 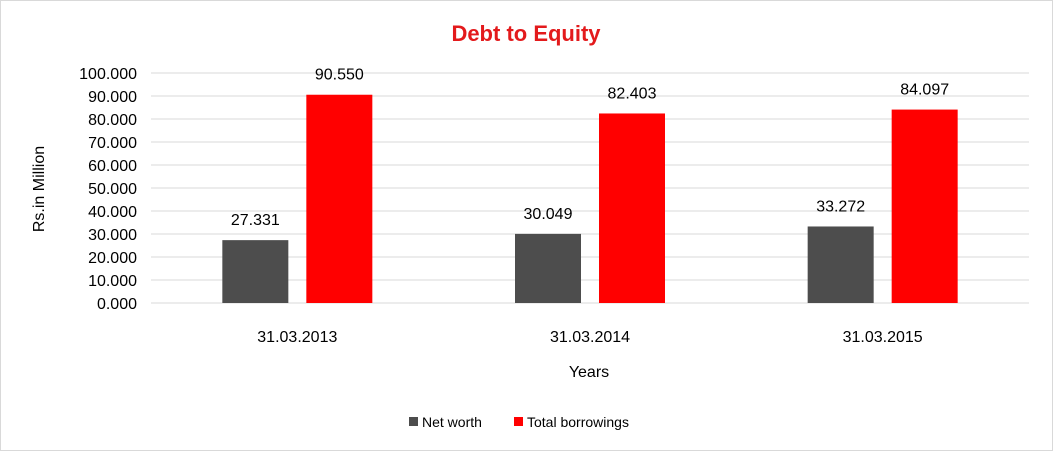 What do you see at coordinates (255, 220) in the screenshot?
I see `data-label: 27.331` at bounding box center [255, 220].